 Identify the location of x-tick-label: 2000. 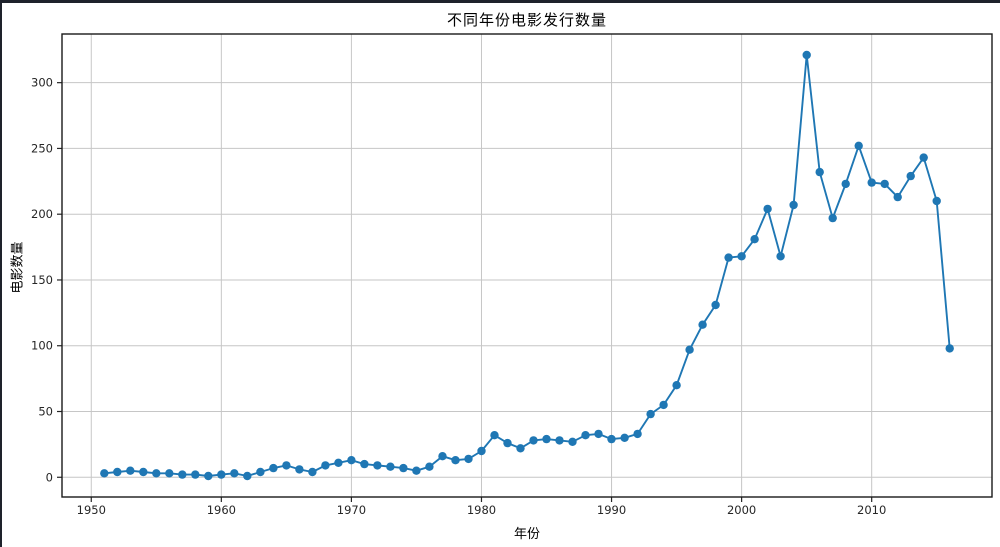
(741, 510).